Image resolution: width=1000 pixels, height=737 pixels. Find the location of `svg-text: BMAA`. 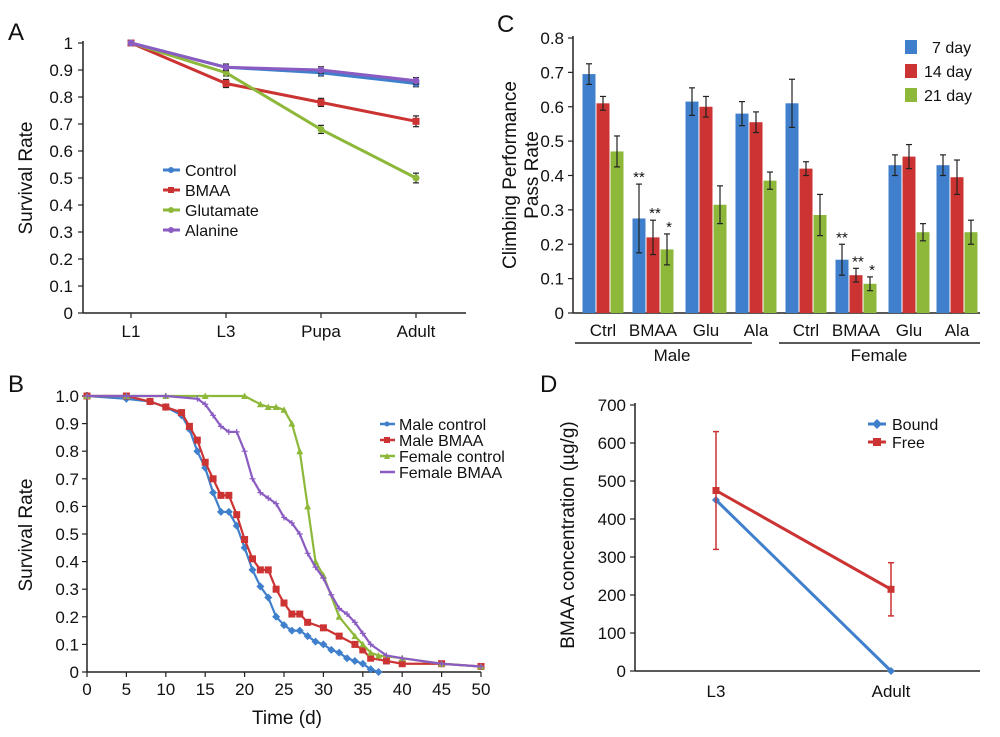

svg-text: BMAA is located at coordinates (208, 191).